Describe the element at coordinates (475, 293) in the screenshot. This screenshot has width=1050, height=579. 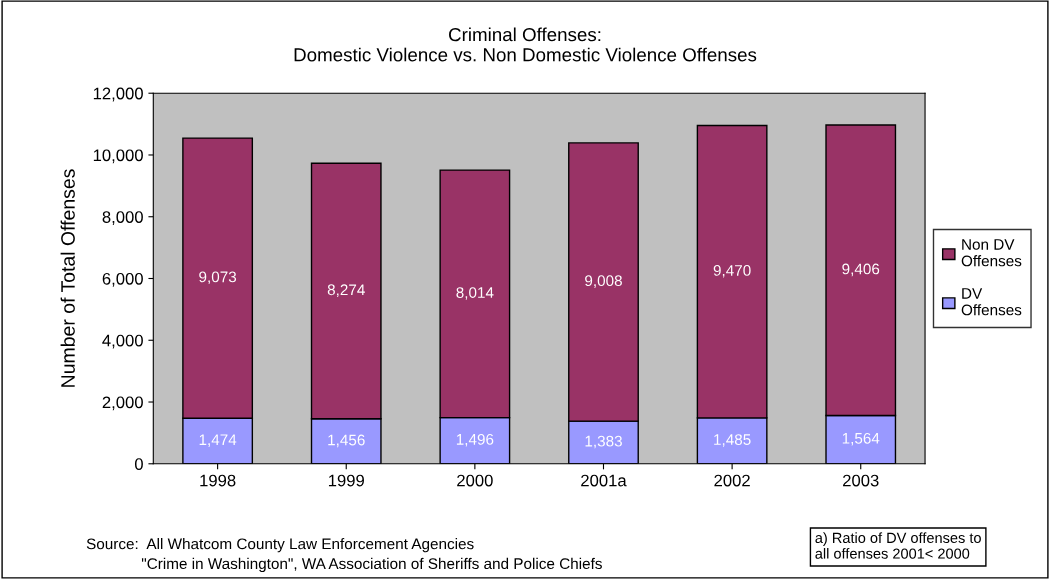
I see `data-label: 8,014` at that location.